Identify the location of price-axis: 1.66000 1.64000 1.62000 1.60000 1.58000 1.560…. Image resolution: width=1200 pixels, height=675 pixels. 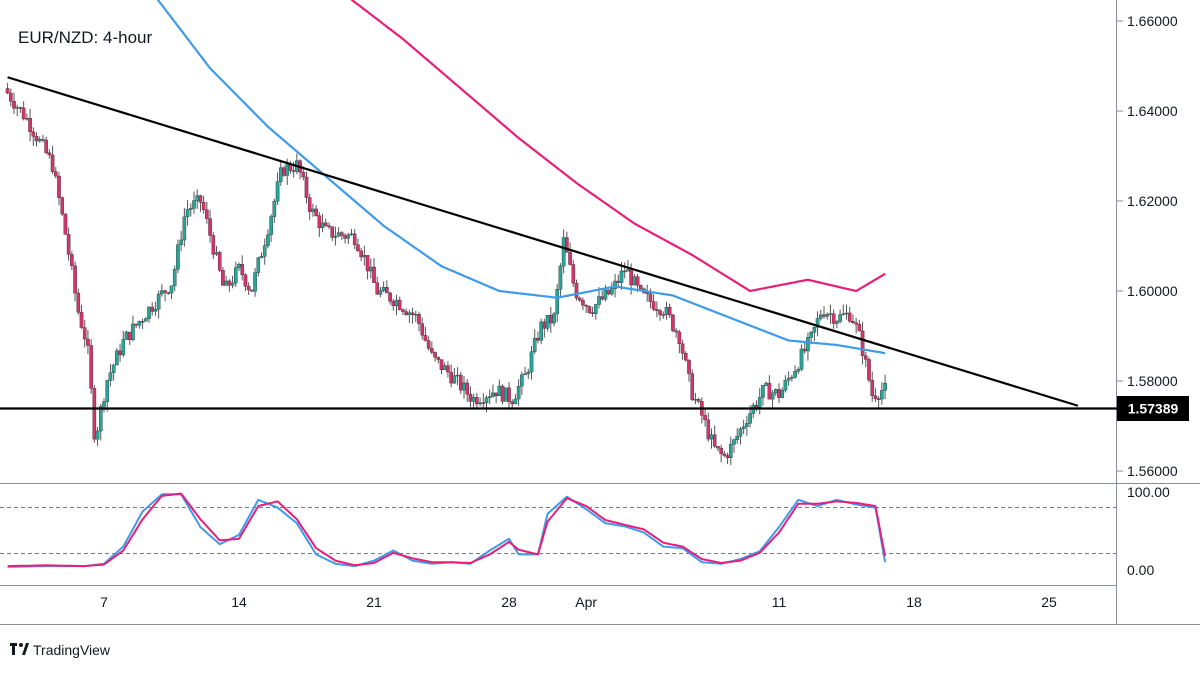
(1147, 246).